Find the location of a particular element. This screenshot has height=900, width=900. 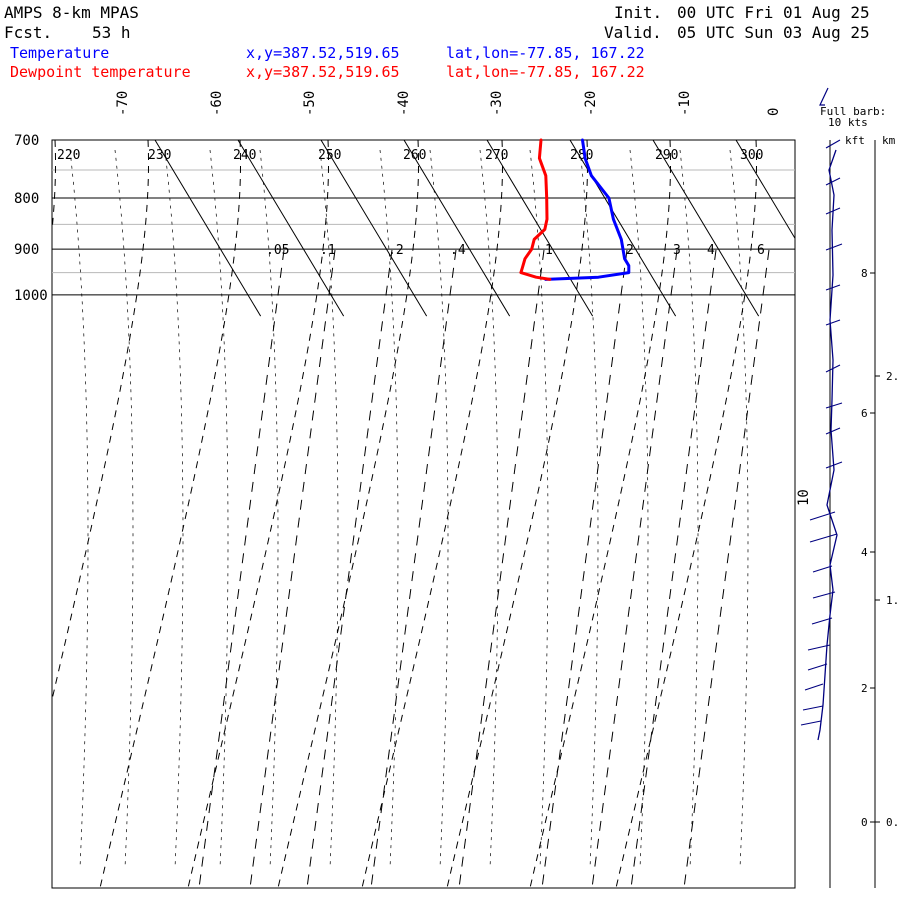

wind-barb-profile is located at coordinates (827, 445).